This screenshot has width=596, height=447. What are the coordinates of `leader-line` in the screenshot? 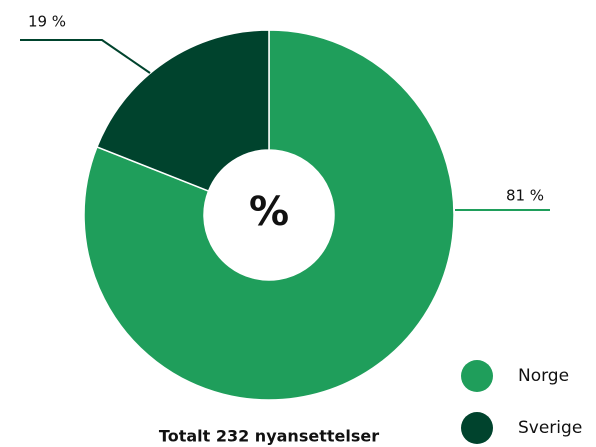 It's located at (85, 56).